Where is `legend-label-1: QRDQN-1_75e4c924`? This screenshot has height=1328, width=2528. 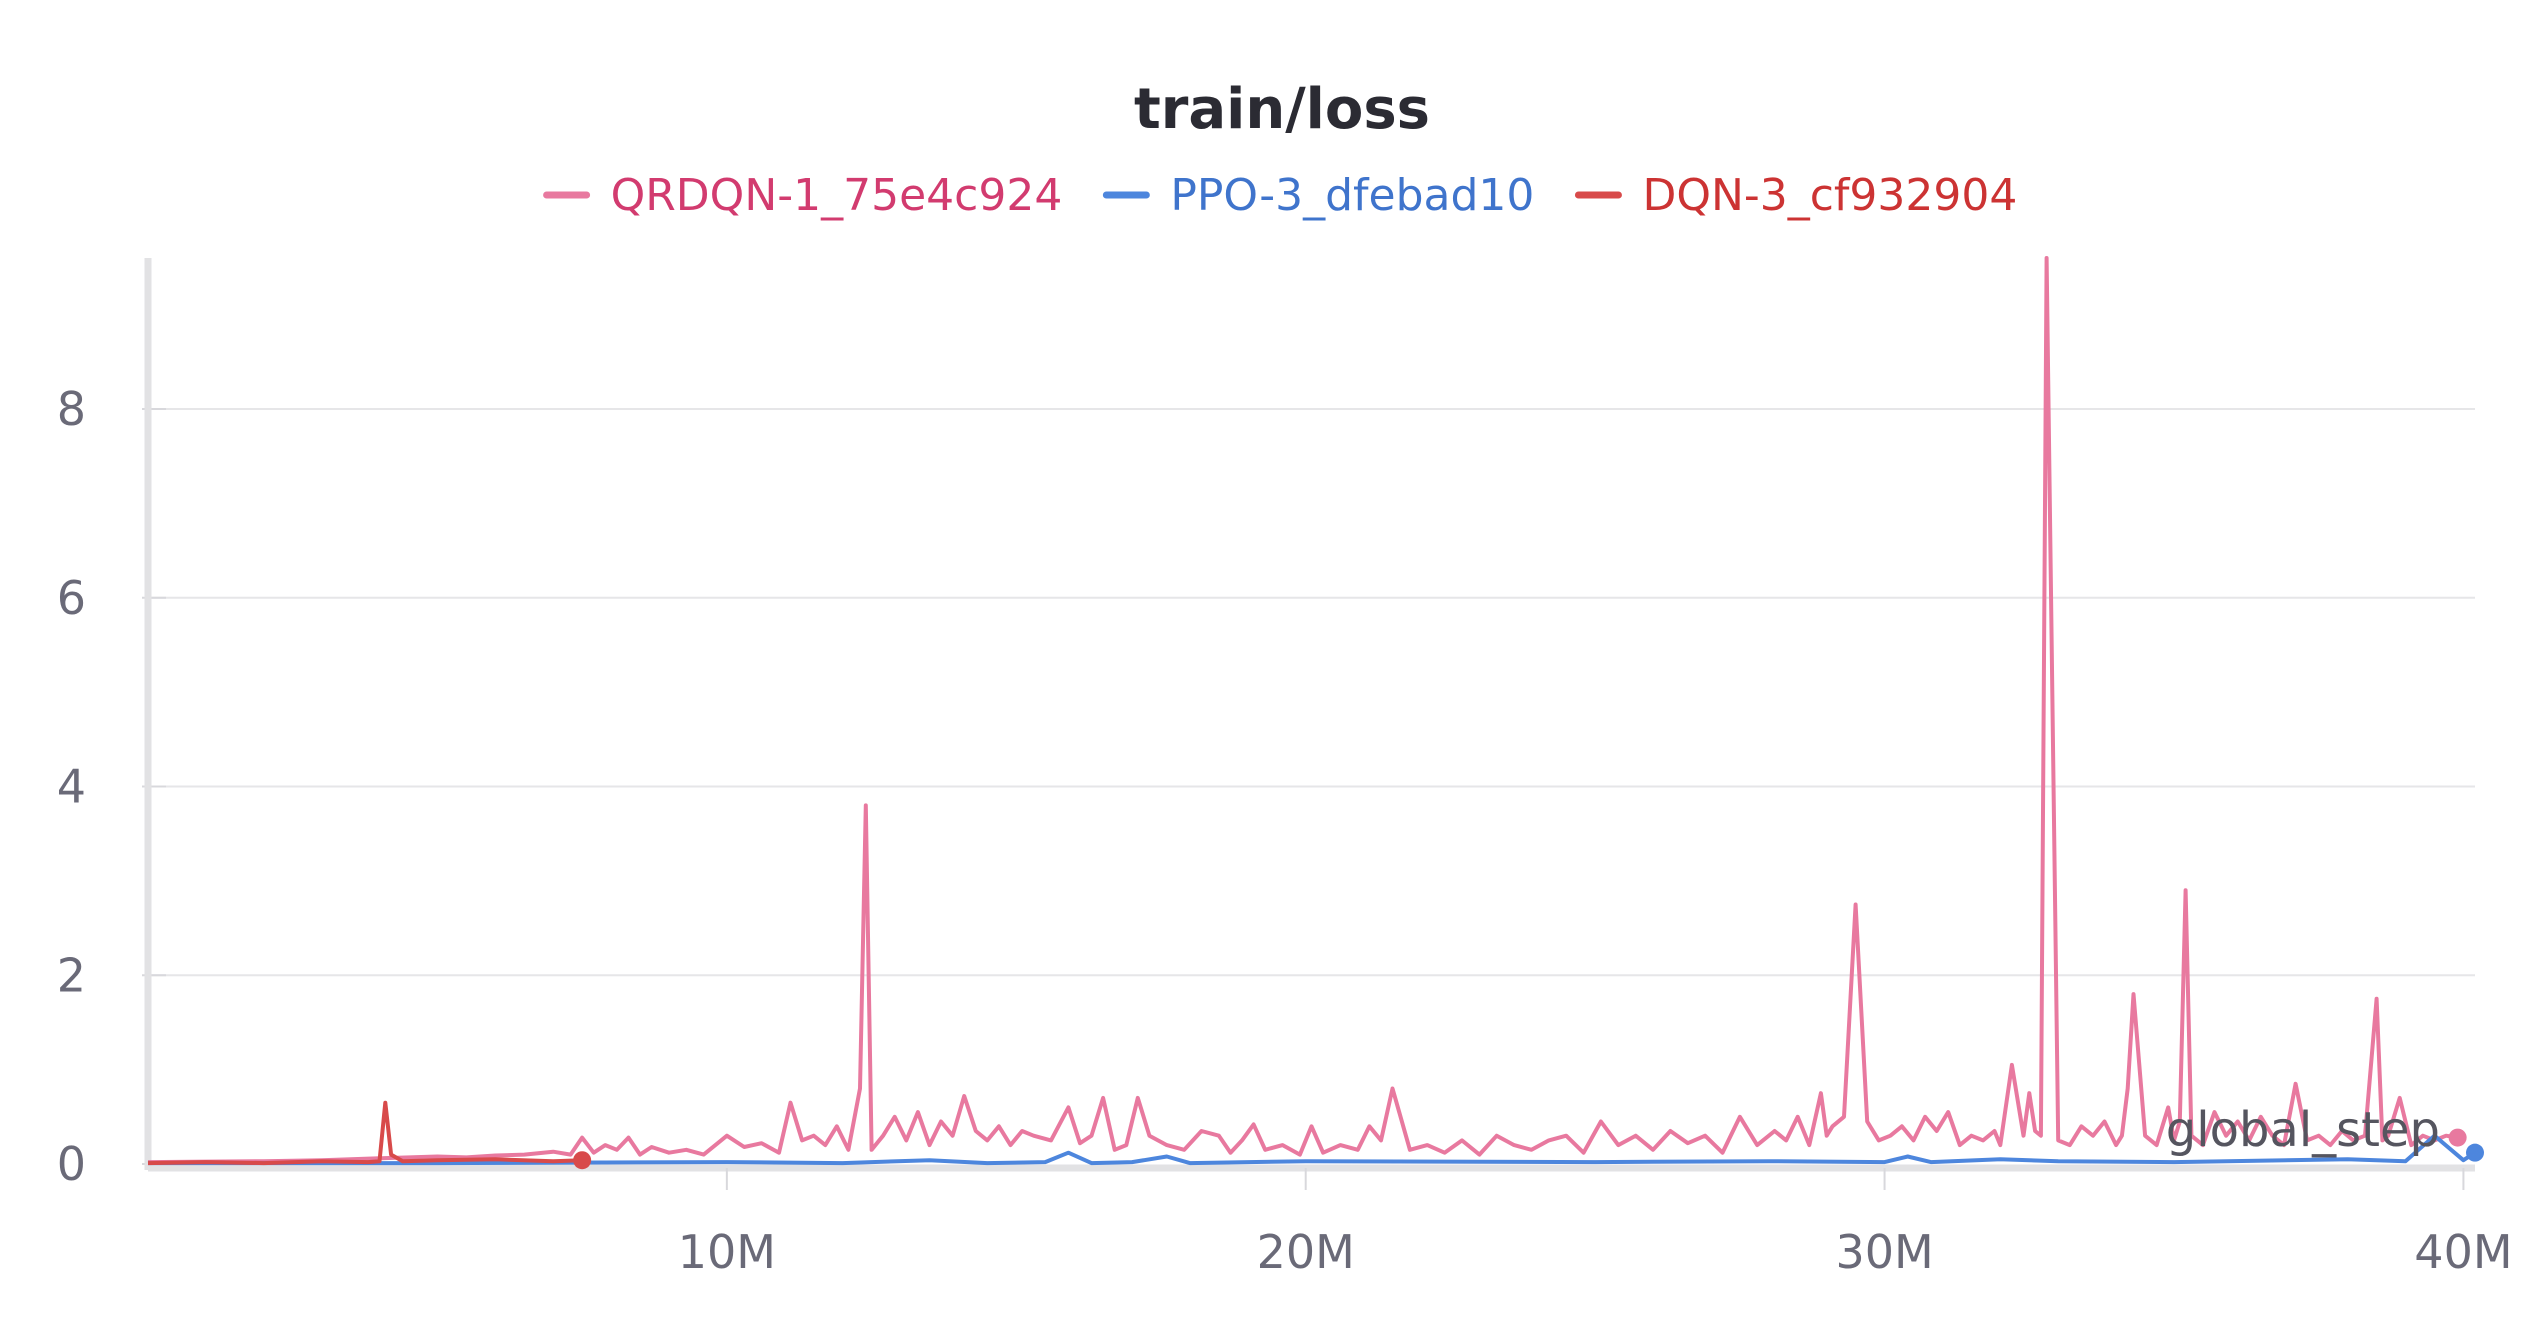 legend-label-1: QRDQN-1_75e4c924 is located at coordinates (837, 195).